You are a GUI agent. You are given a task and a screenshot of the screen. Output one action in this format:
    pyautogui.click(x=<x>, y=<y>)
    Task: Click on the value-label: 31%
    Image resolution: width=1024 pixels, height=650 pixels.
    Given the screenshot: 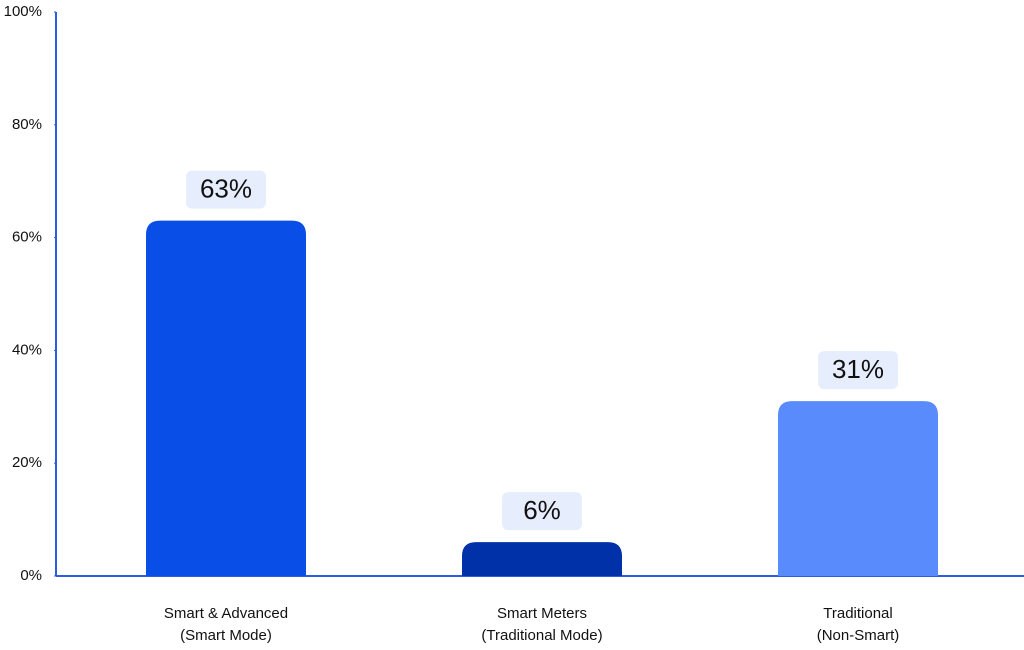 What is the action you would take?
    pyautogui.click(x=858, y=370)
    